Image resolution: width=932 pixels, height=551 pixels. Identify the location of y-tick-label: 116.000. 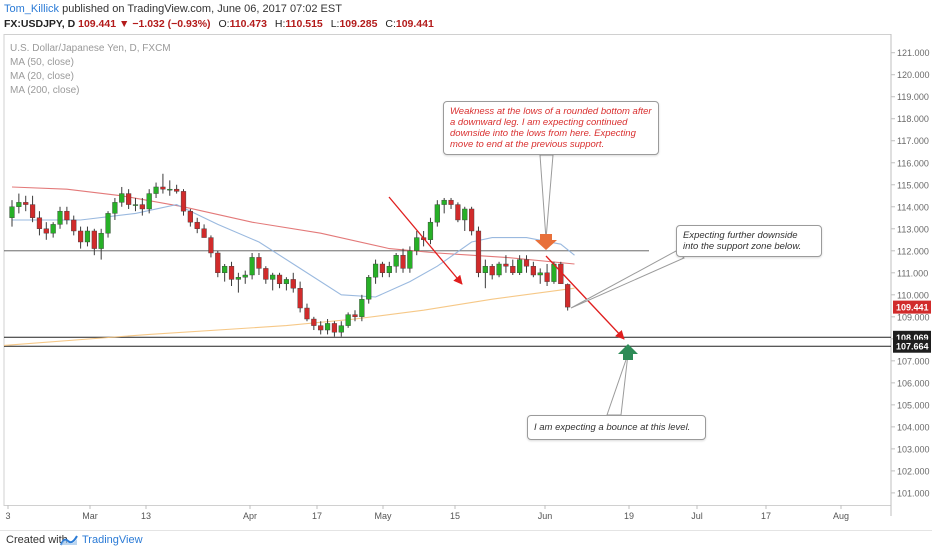
(913, 163).